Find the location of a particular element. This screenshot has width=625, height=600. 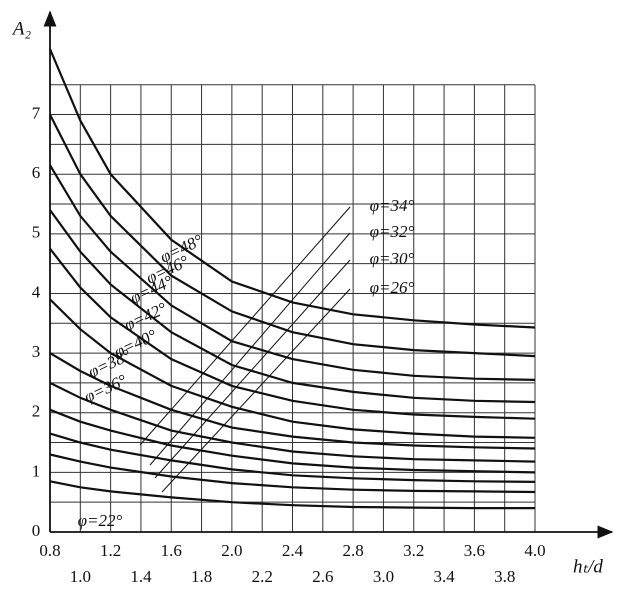

x-tick-label: 1.8 is located at coordinates (201, 576).